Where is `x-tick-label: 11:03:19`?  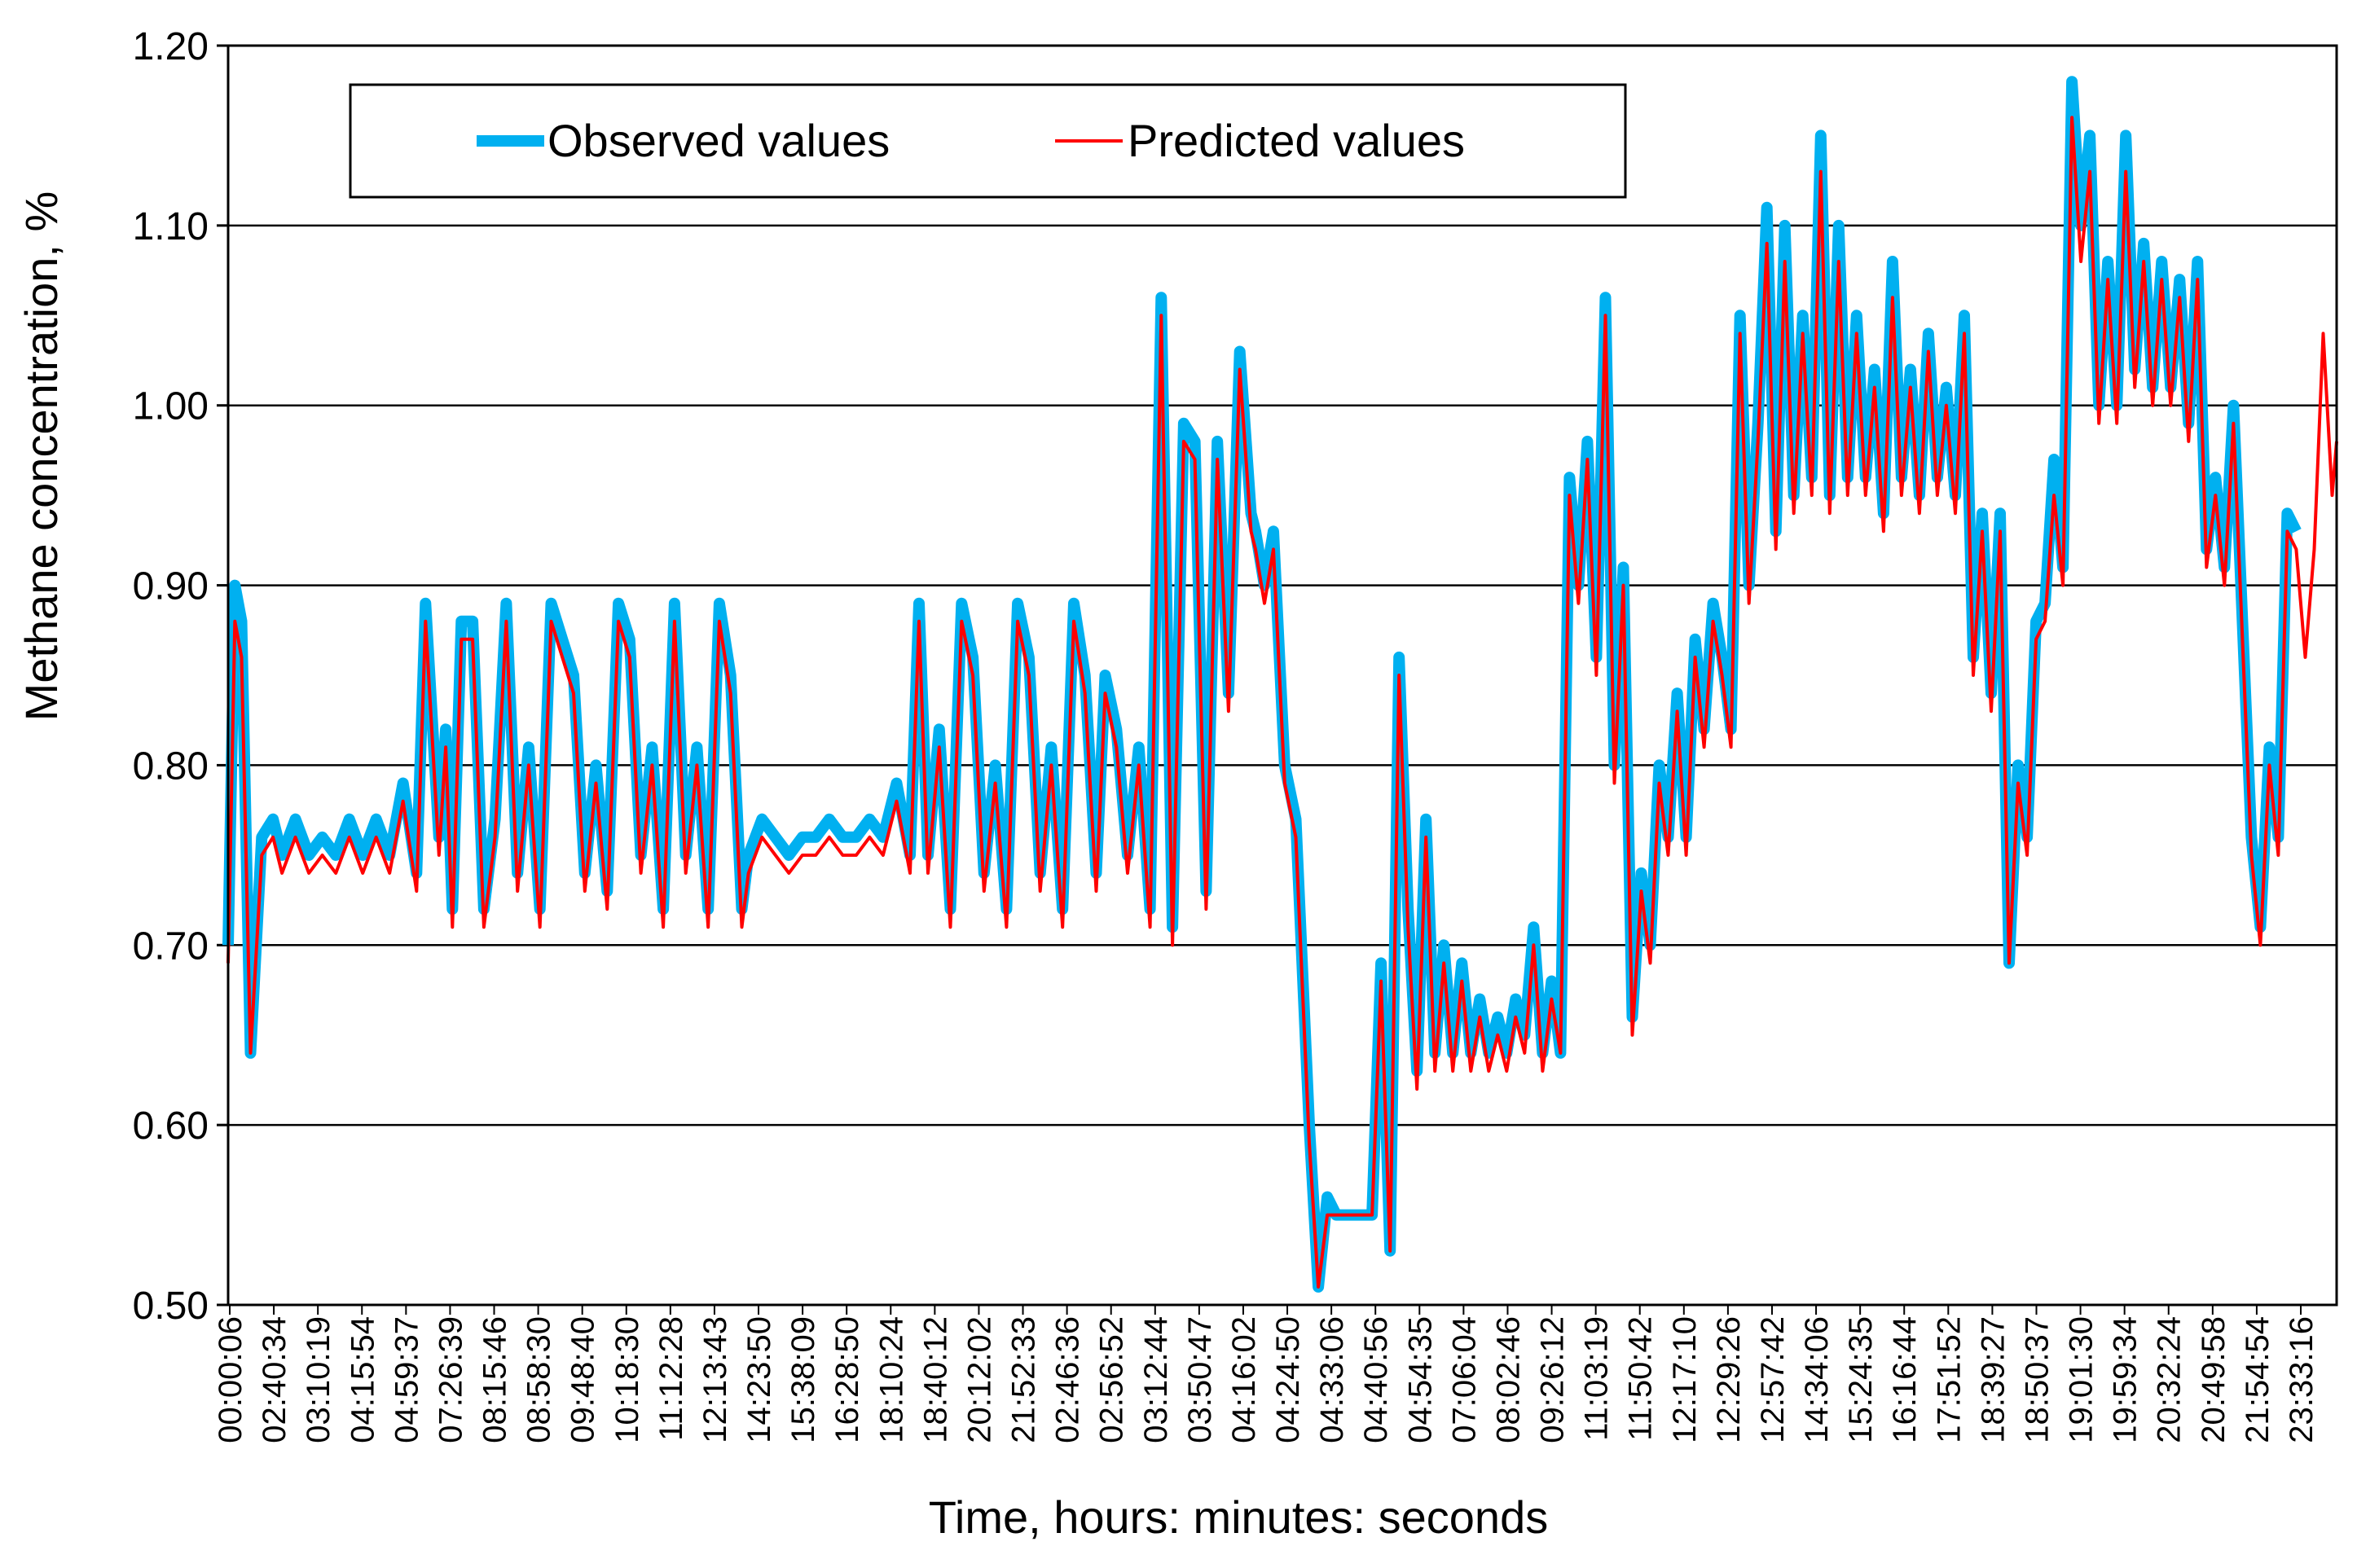
x-tick-label: 11:03:19 is located at coordinates (1597, 1378).